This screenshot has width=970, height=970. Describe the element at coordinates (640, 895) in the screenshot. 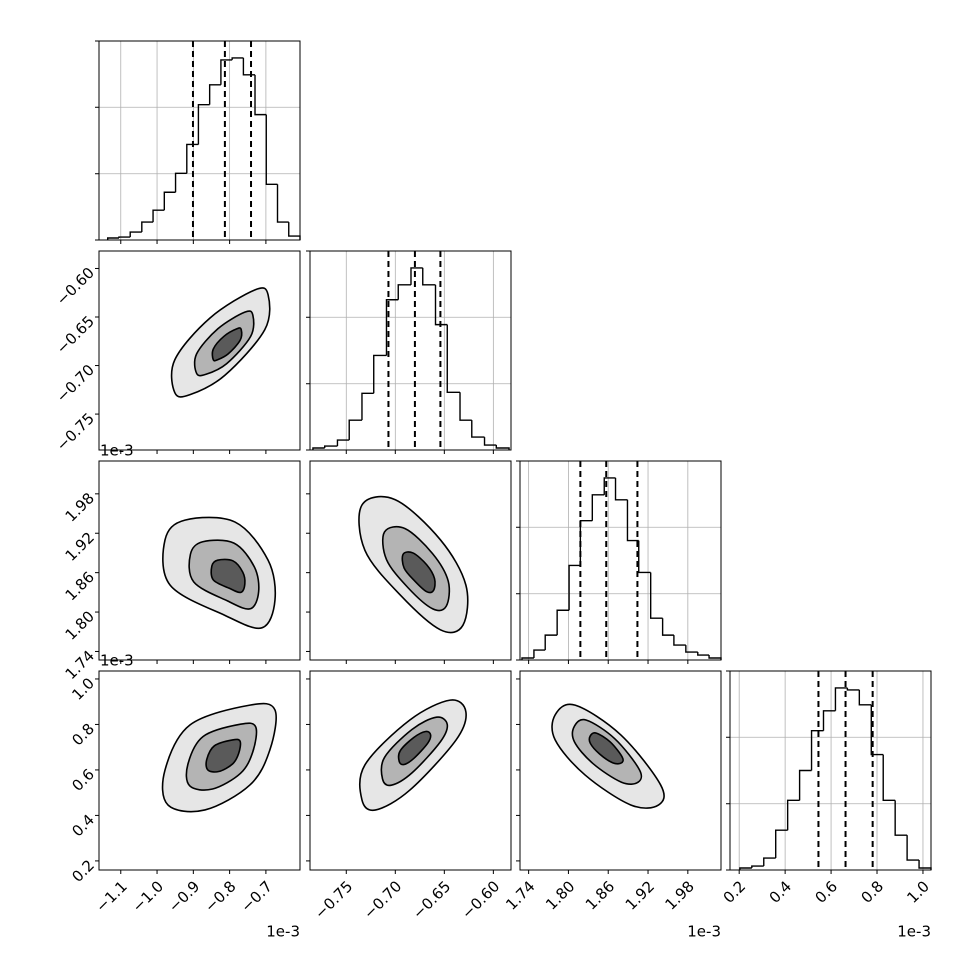

I see `x-tick-label: 1.92` at that location.